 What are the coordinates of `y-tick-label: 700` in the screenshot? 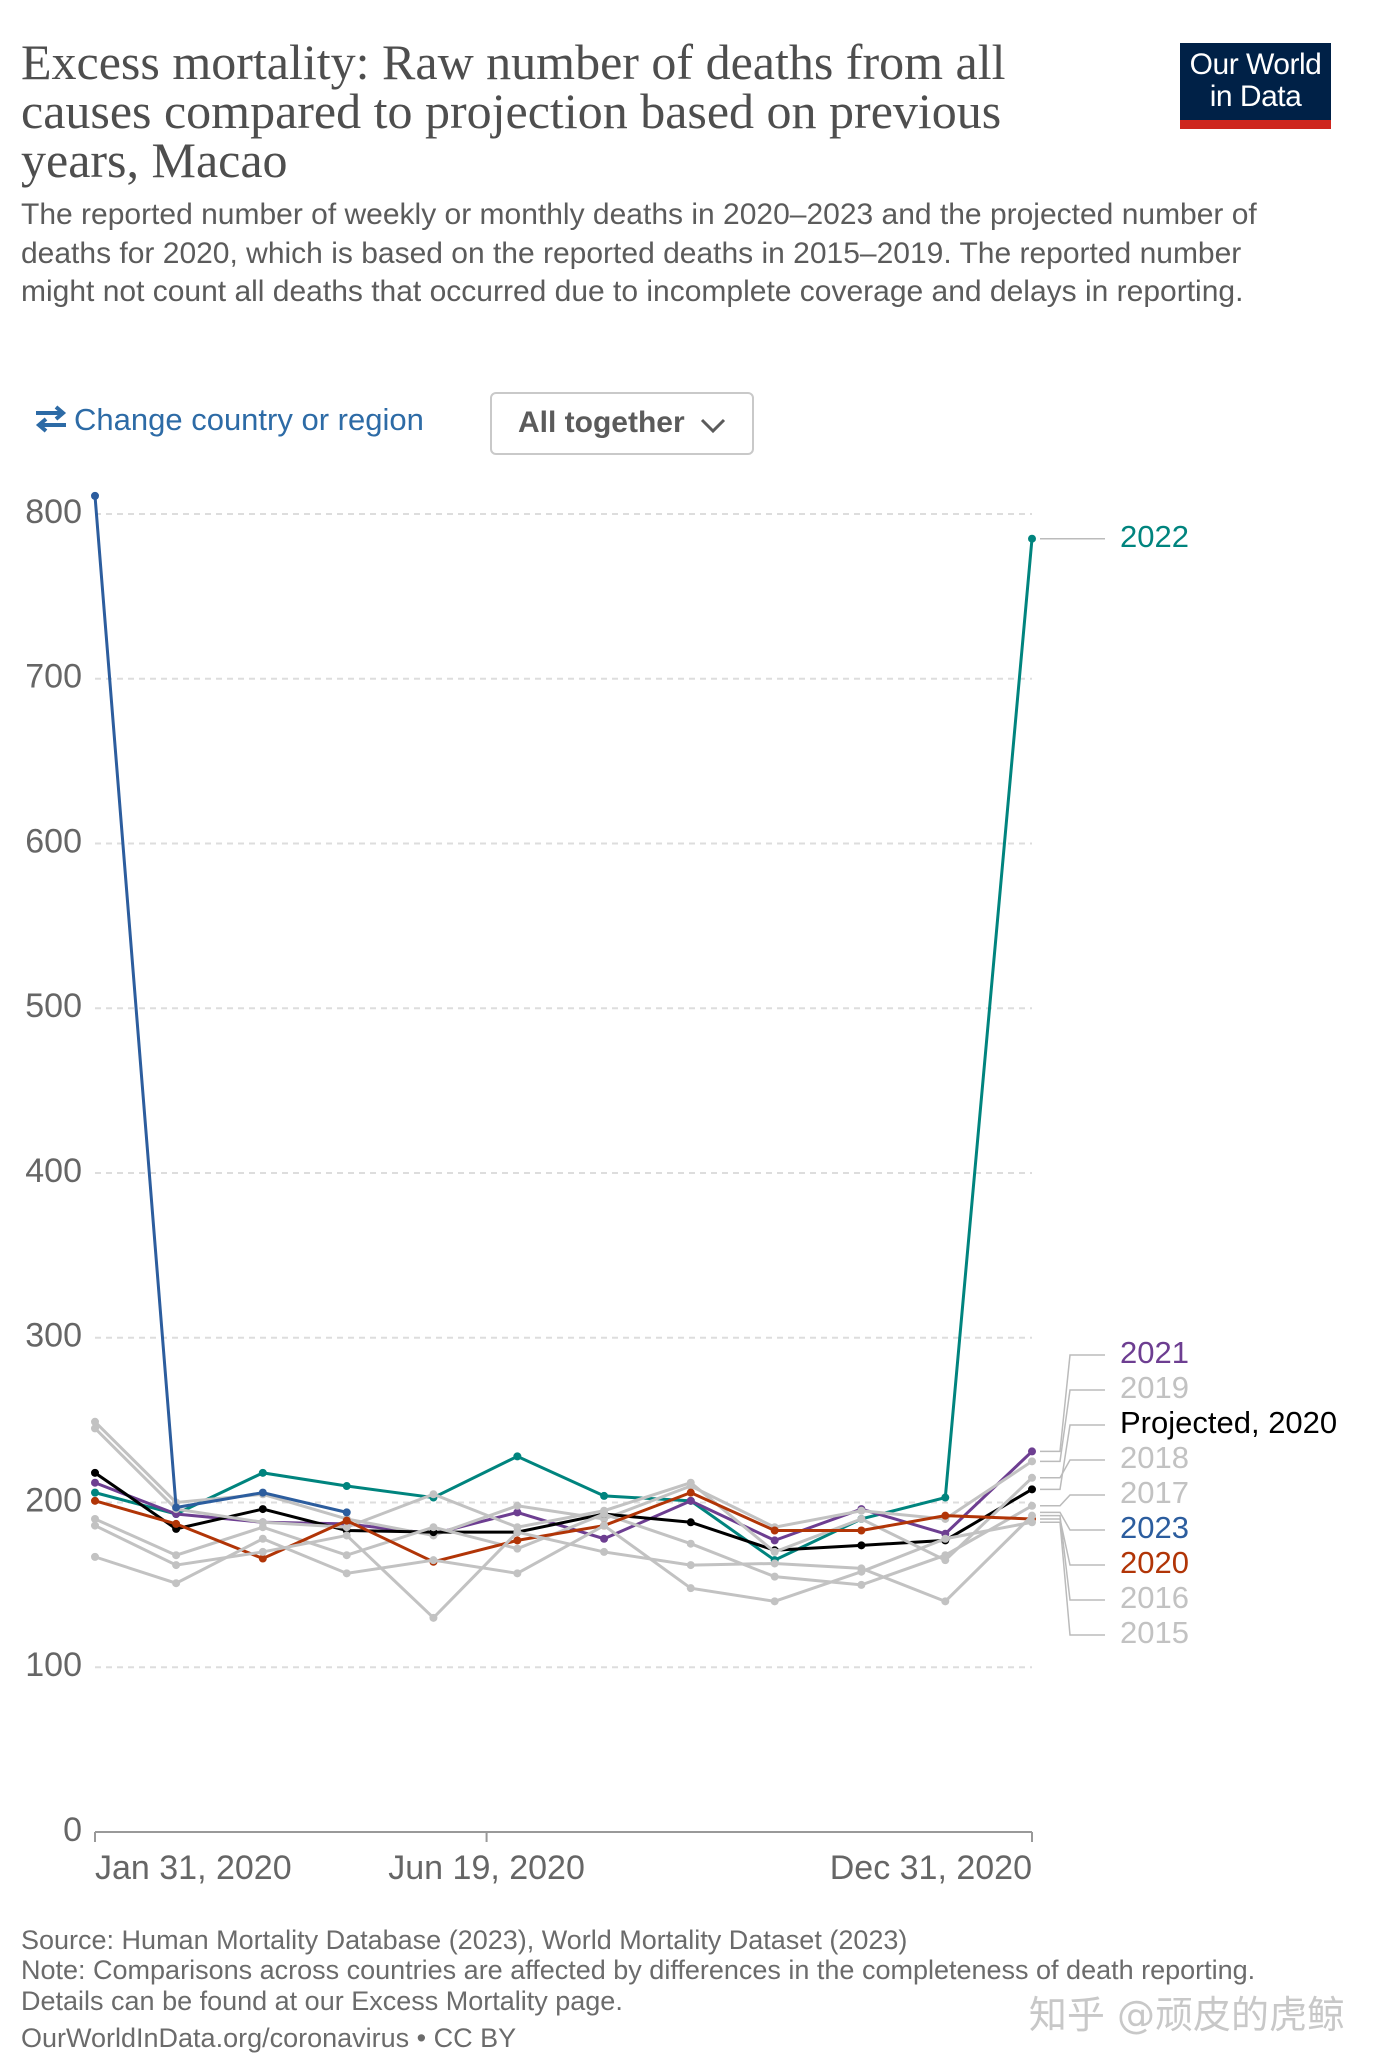 It's located at (53, 677).